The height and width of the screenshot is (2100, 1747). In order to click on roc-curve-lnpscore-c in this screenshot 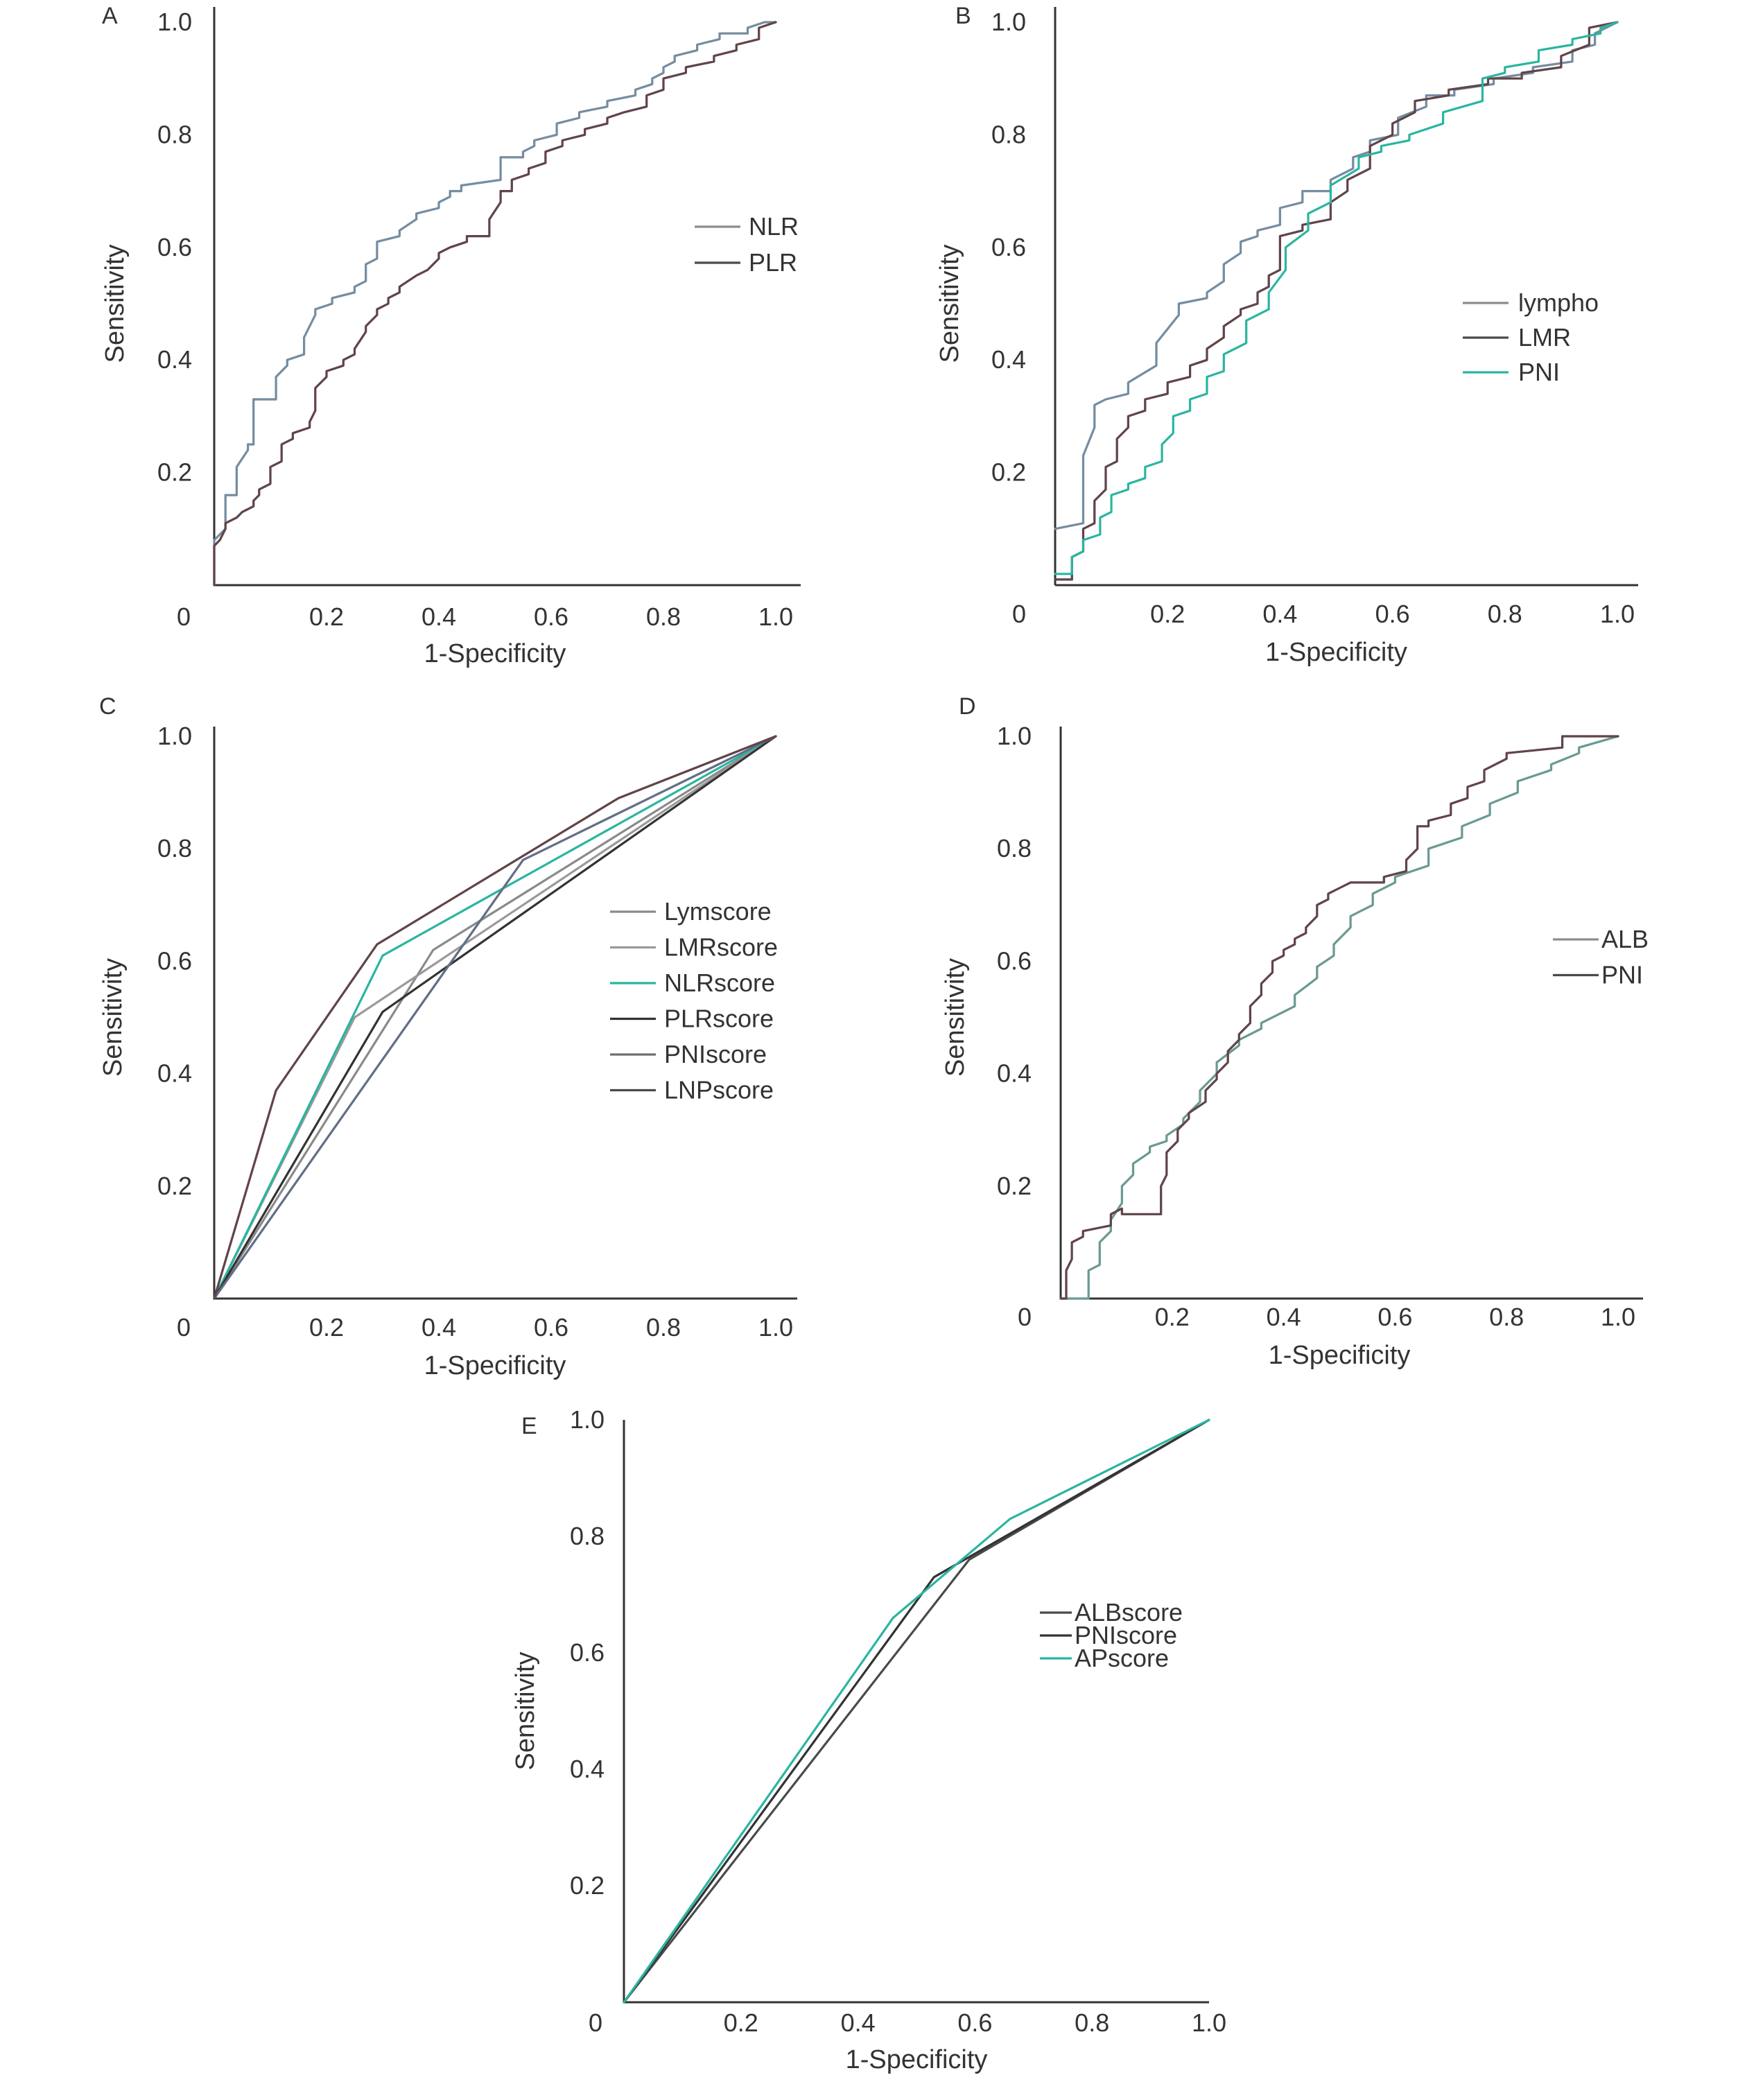, I will do `click(495, 1018)`.